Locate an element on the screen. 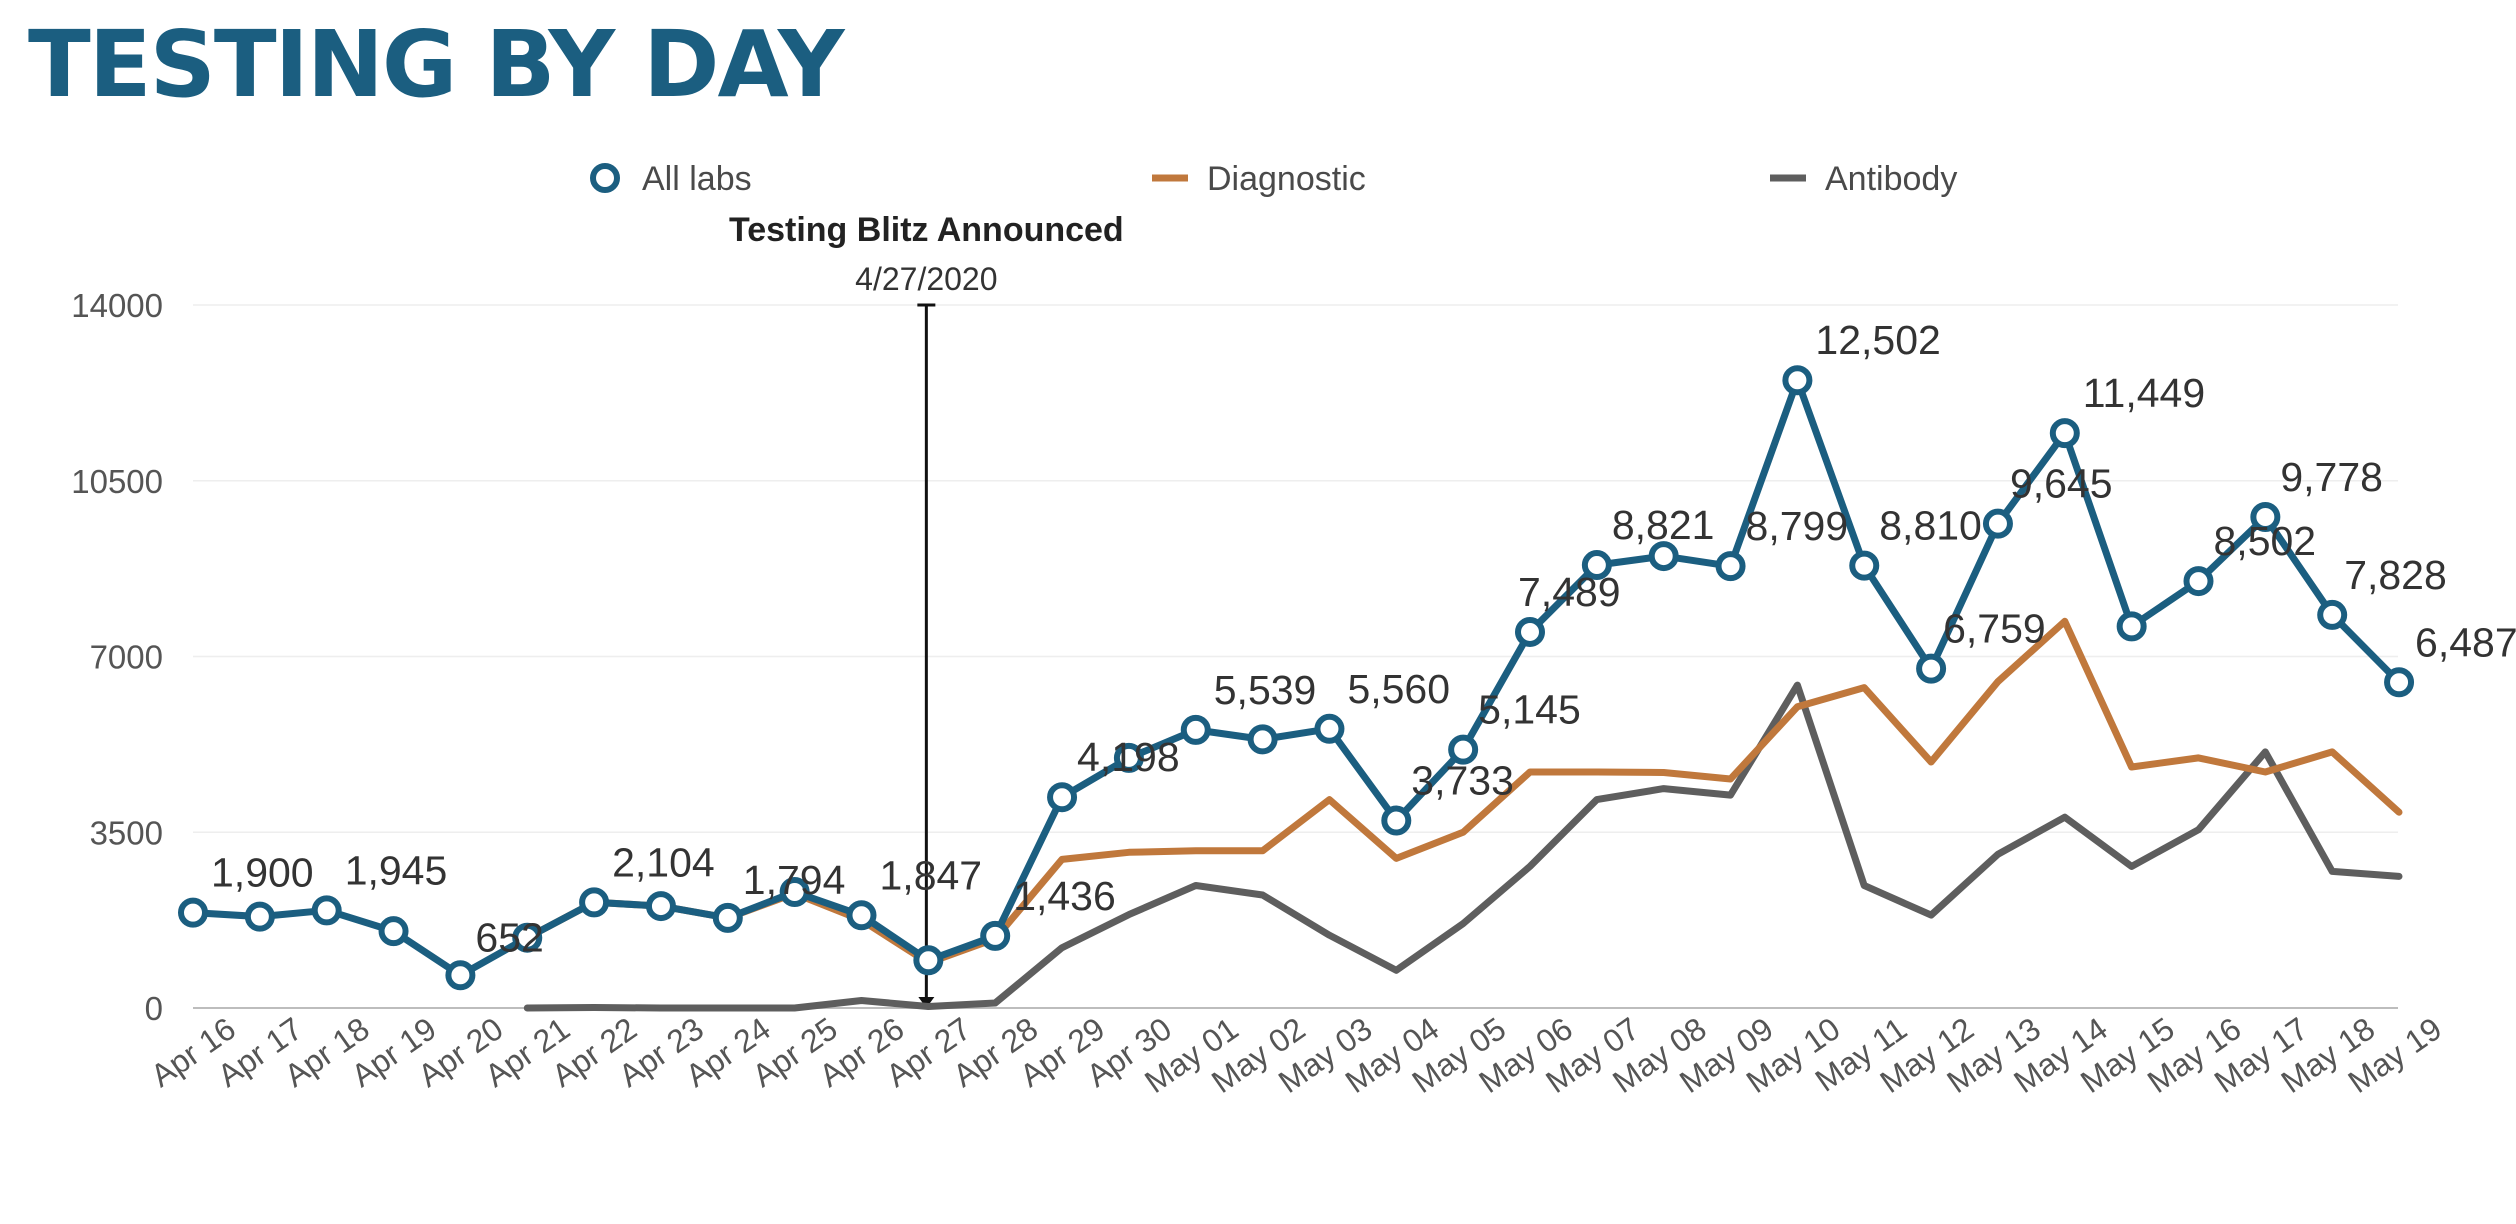 The width and height of the screenshot is (2516, 1224). y-tick-label: 10500 is located at coordinates (117, 481).